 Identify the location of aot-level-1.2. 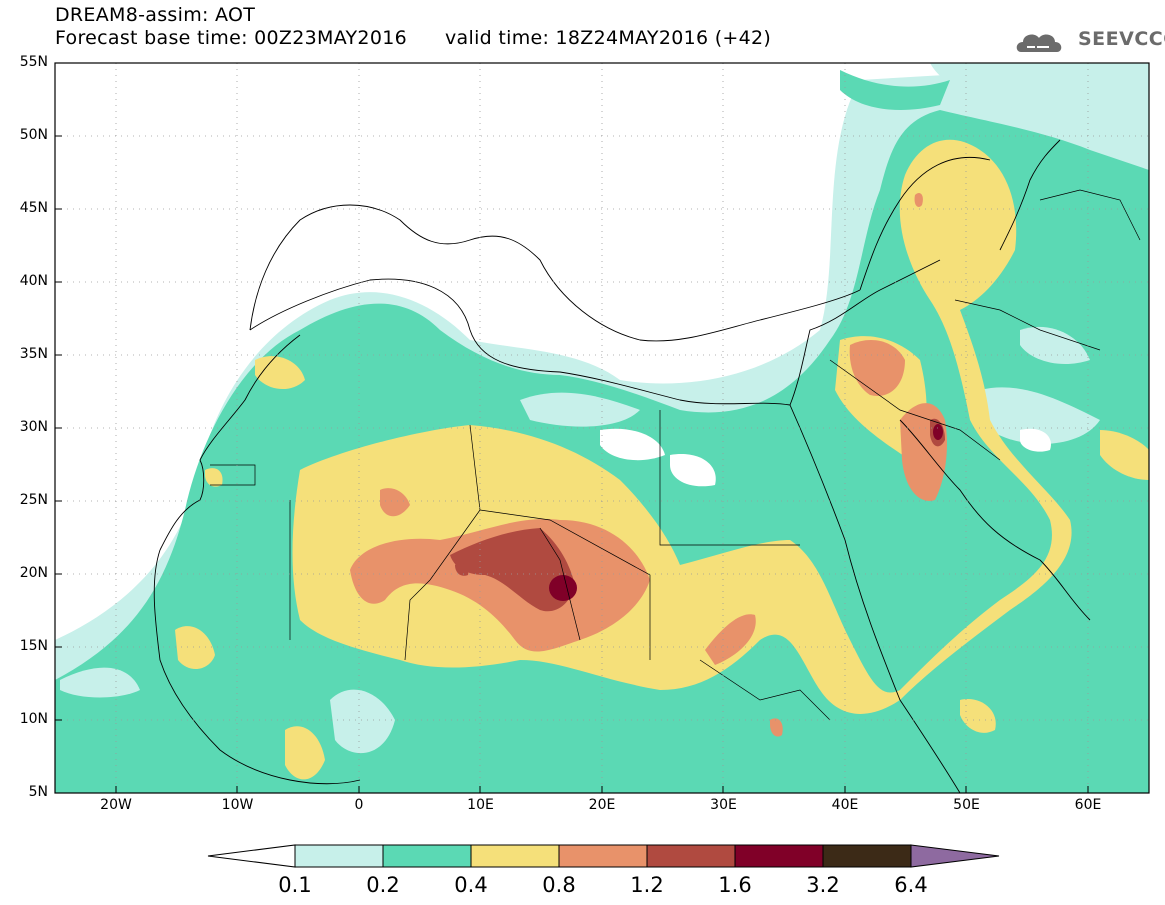
(697, 515).